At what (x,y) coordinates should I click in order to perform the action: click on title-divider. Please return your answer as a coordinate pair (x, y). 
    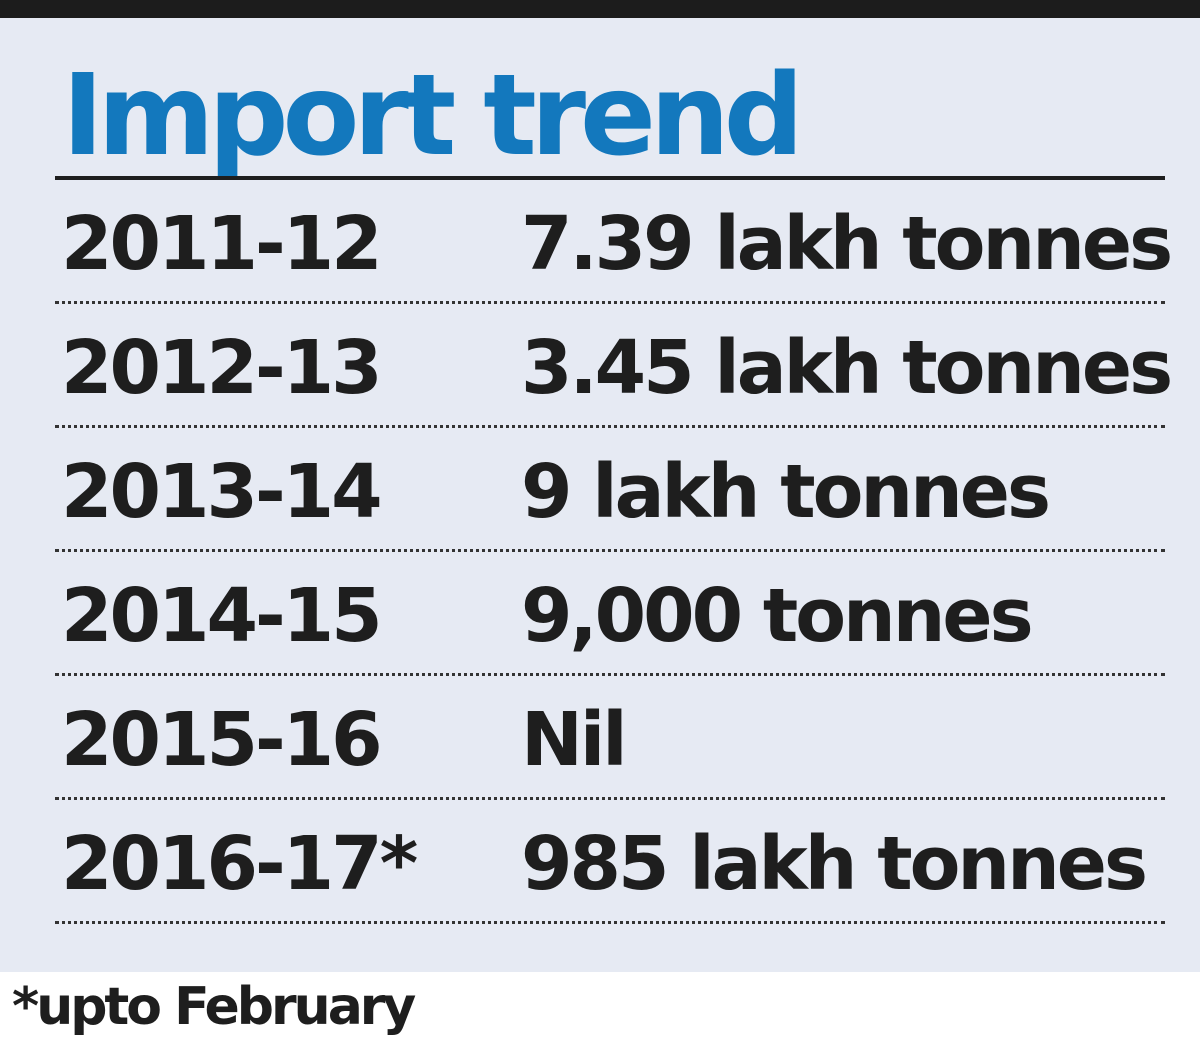
    Looking at the image, I should click on (610, 178).